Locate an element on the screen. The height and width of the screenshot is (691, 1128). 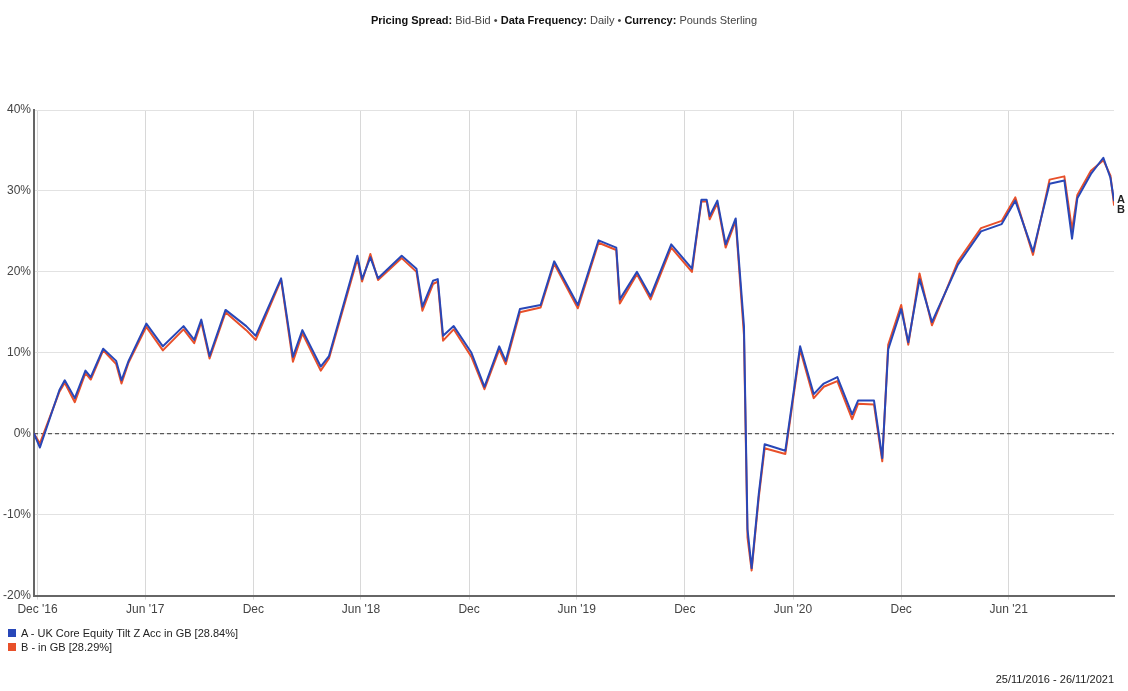
x-tick-label: Jun '21 is located at coordinates (1009, 609).